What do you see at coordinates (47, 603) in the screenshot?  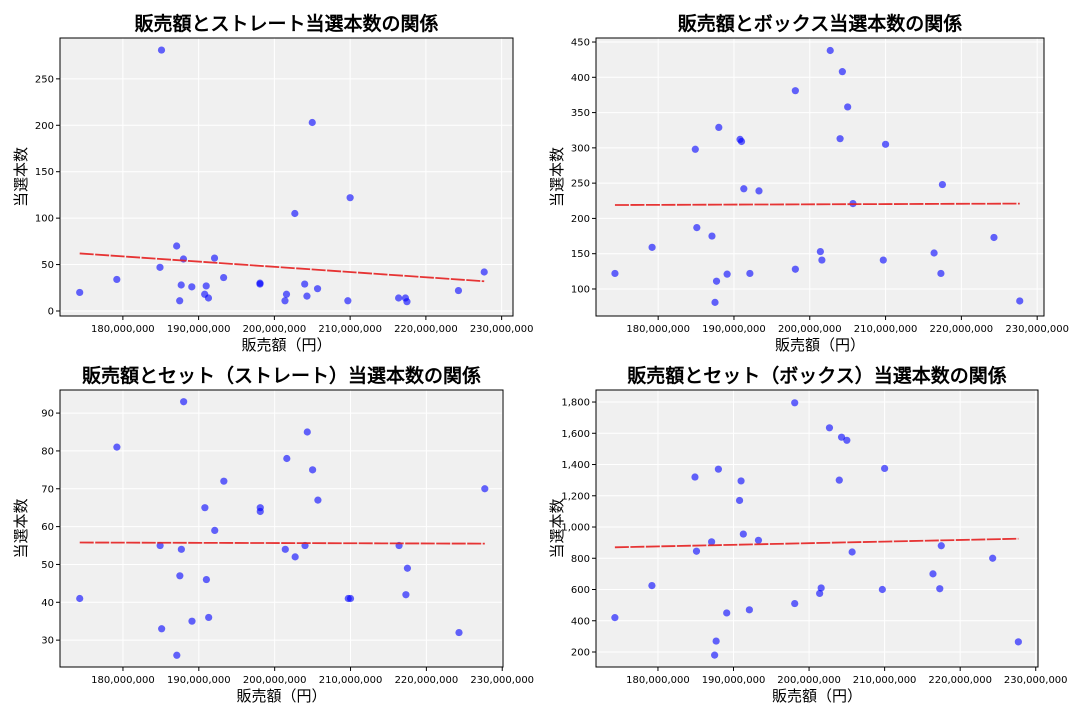 I see `y-tick-label: 40` at bounding box center [47, 603].